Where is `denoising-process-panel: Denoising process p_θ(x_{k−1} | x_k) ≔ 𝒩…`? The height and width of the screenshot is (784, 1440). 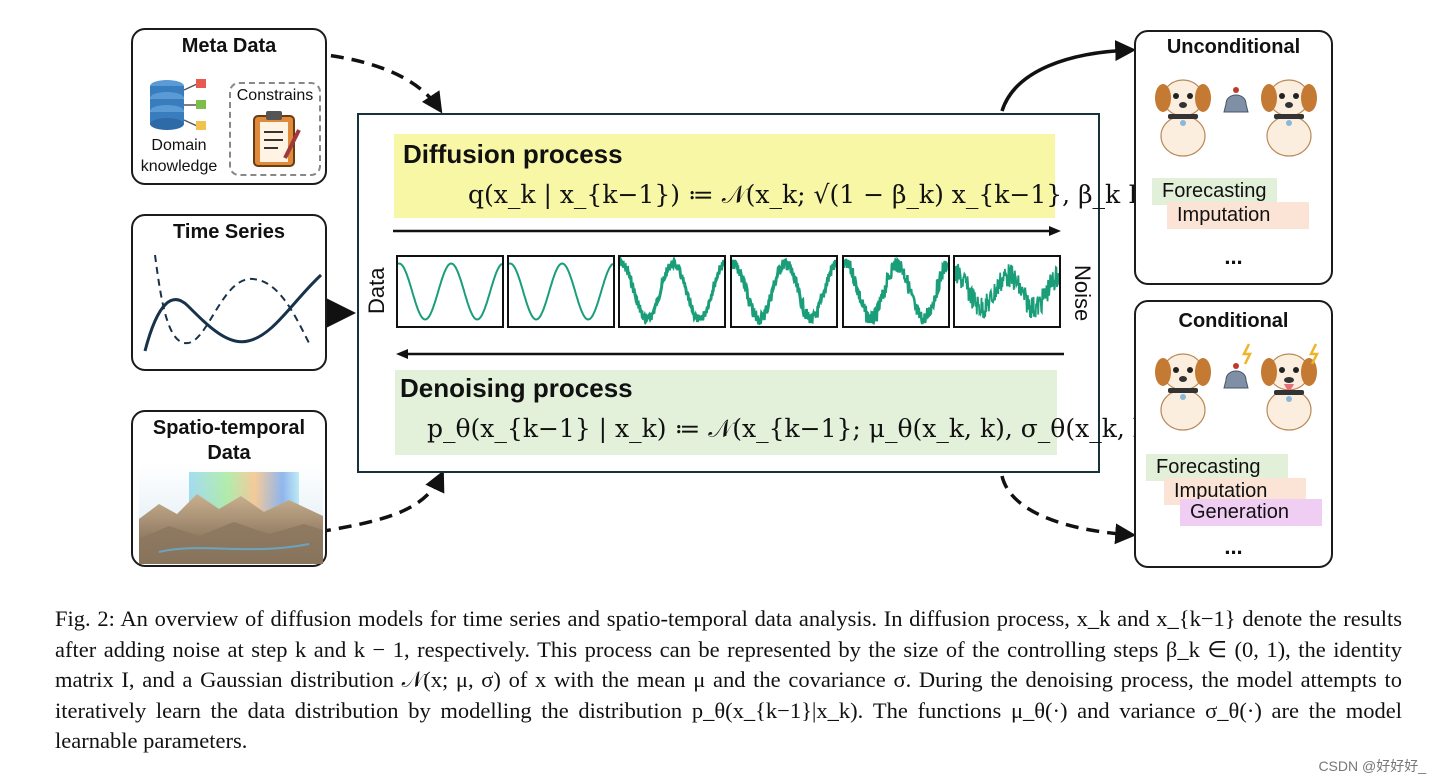
denoising-process-panel: Denoising process p_θ(x_{k−1} | x_k) ≔ 𝒩… is located at coordinates (790, 412).